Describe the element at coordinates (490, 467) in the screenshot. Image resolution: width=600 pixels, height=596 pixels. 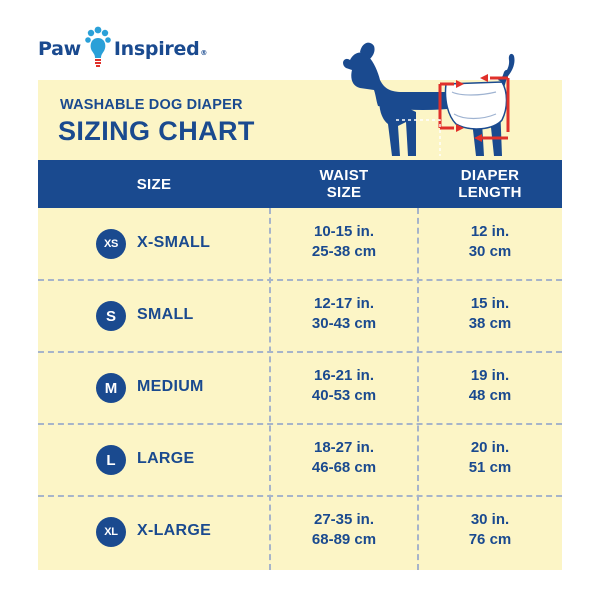
I see `length-cm: 51 cm` at that location.